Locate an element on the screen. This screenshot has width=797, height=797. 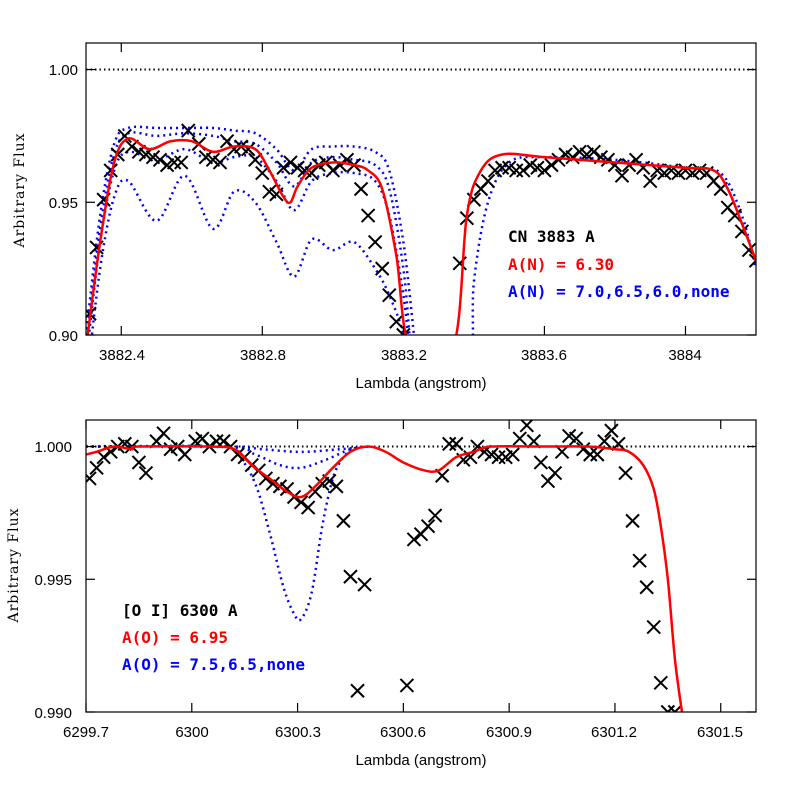
top-xtick-label: 3883.6 is located at coordinates (544, 355).